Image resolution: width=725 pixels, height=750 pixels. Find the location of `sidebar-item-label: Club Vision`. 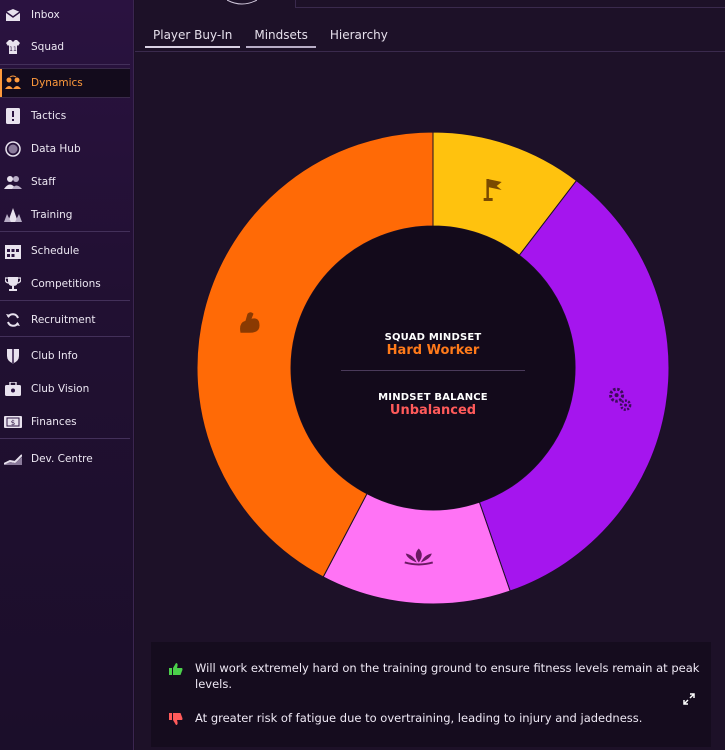

sidebar-item-label: Club Vision is located at coordinates (60, 389).